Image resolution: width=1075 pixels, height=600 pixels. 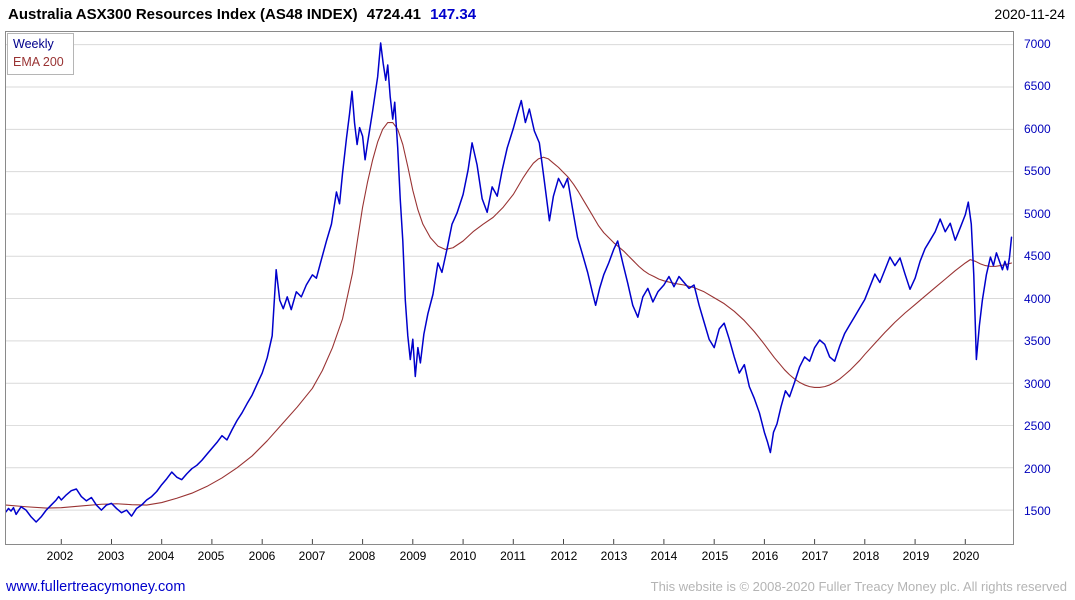 What do you see at coordinates (765, 556) in the screenshot?
I see `x-tick-label: 2016` at bounding box center [765, 556].